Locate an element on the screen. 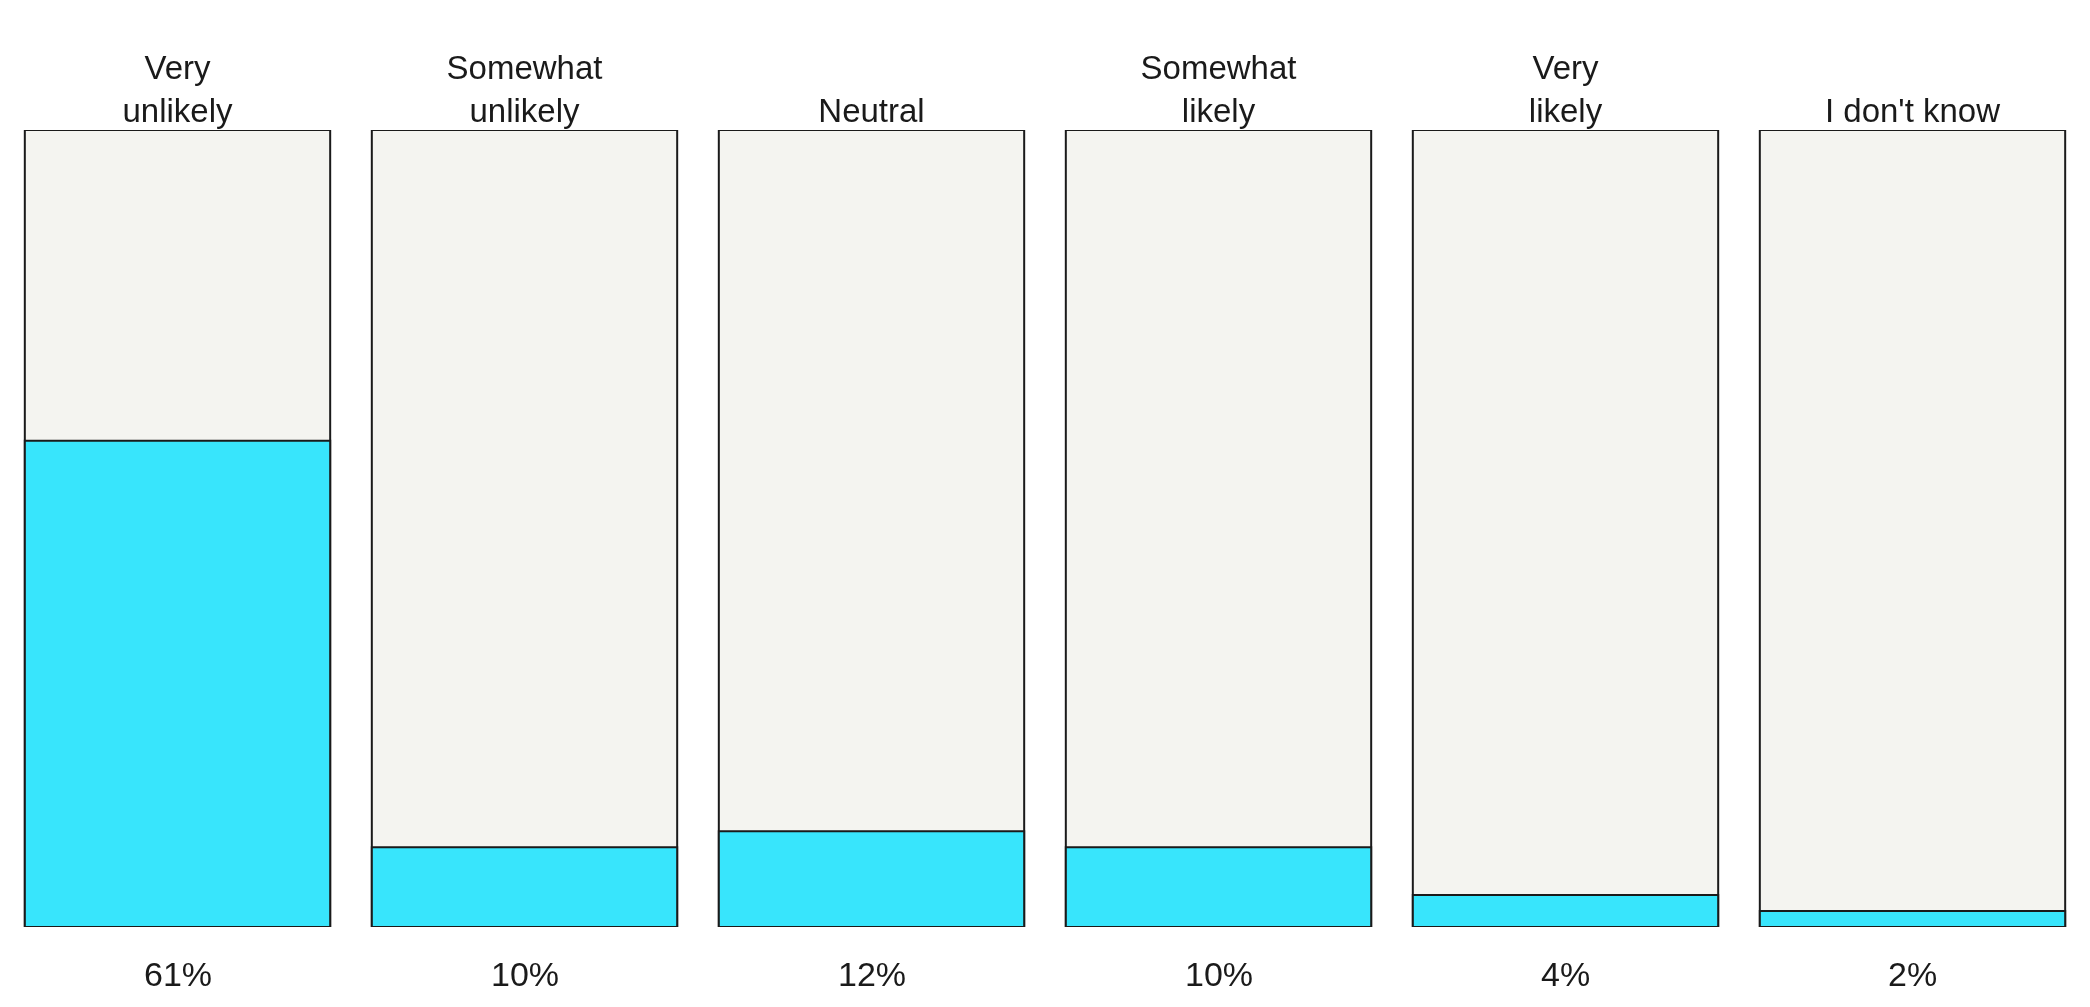 The image size is (2090, 1007). data-label: 61% is located at coordinates (178, 974).